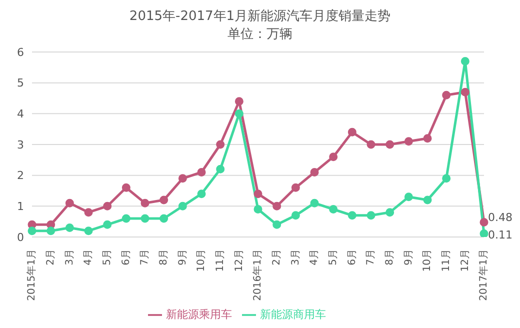 The image size is (520, 328). What do you see at coordinates (20, 83) in the screenshot?
I see `y-tick-label: 5` at bounding box center [20, 83].